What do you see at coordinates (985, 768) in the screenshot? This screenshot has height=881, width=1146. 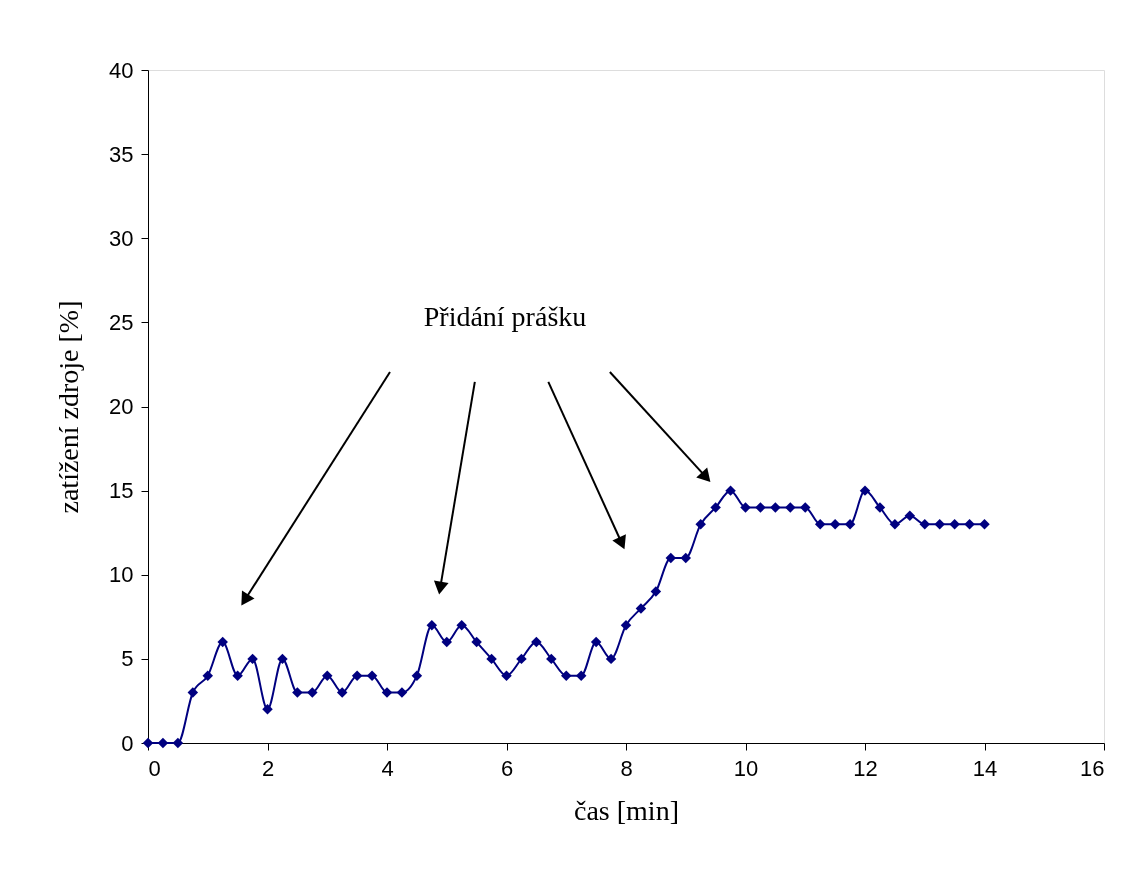 I see `x-tick-label: 14` at bounding box center [985, 768].